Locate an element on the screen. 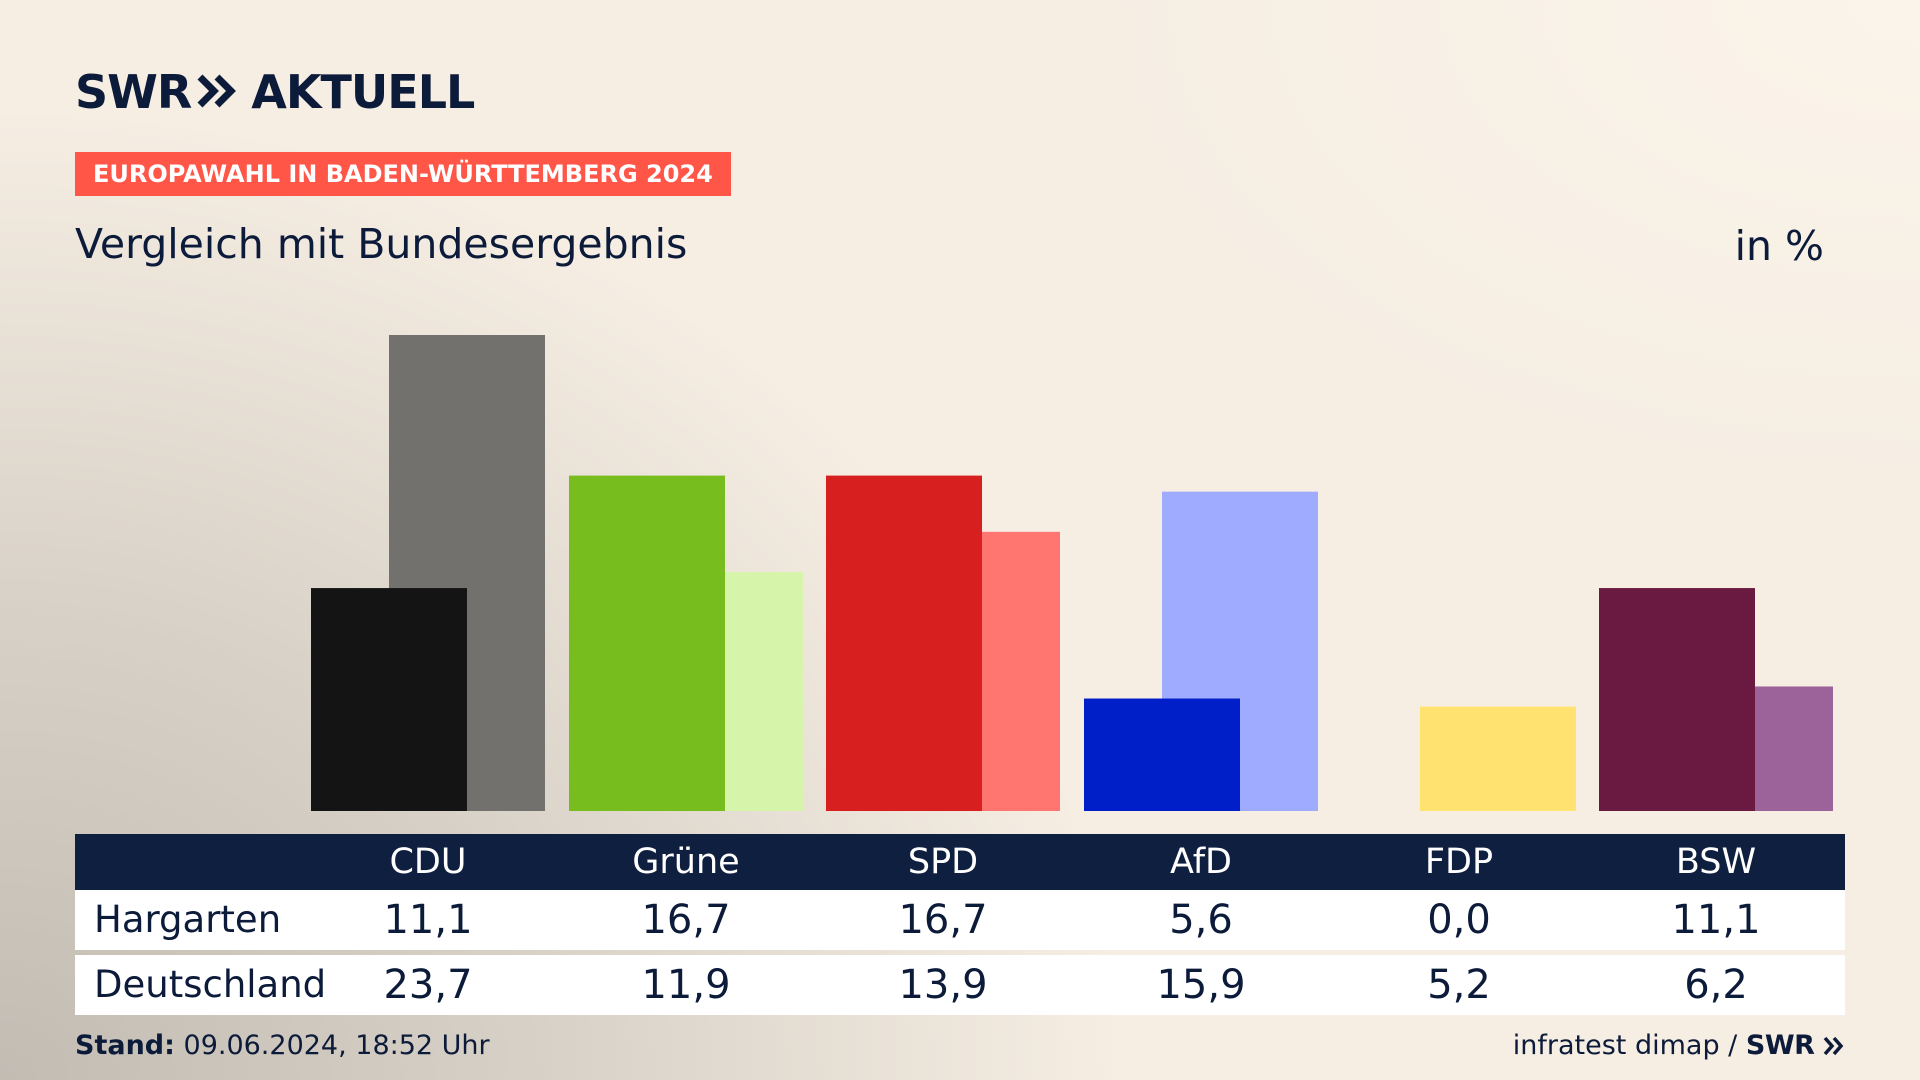 The image size is (1920, 1080). source-credit: infratest dimap / SWR is located at coordinates (1679, 1045).